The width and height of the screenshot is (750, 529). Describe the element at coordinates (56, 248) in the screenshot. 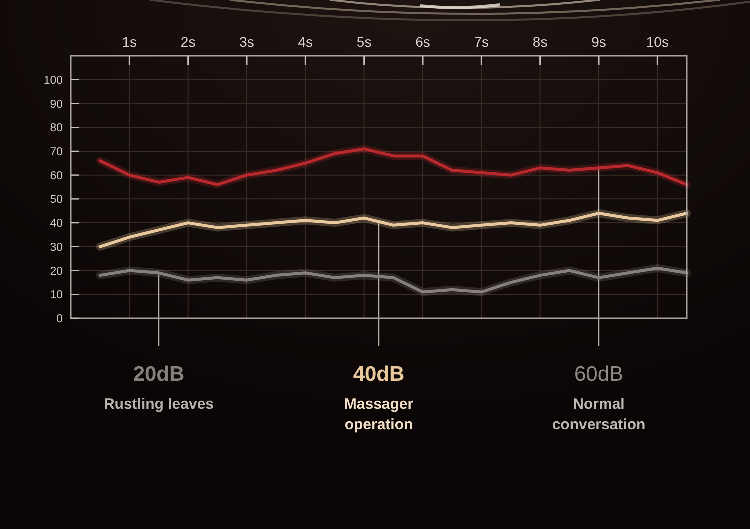

I see `y-tick-label: 30` at that location.